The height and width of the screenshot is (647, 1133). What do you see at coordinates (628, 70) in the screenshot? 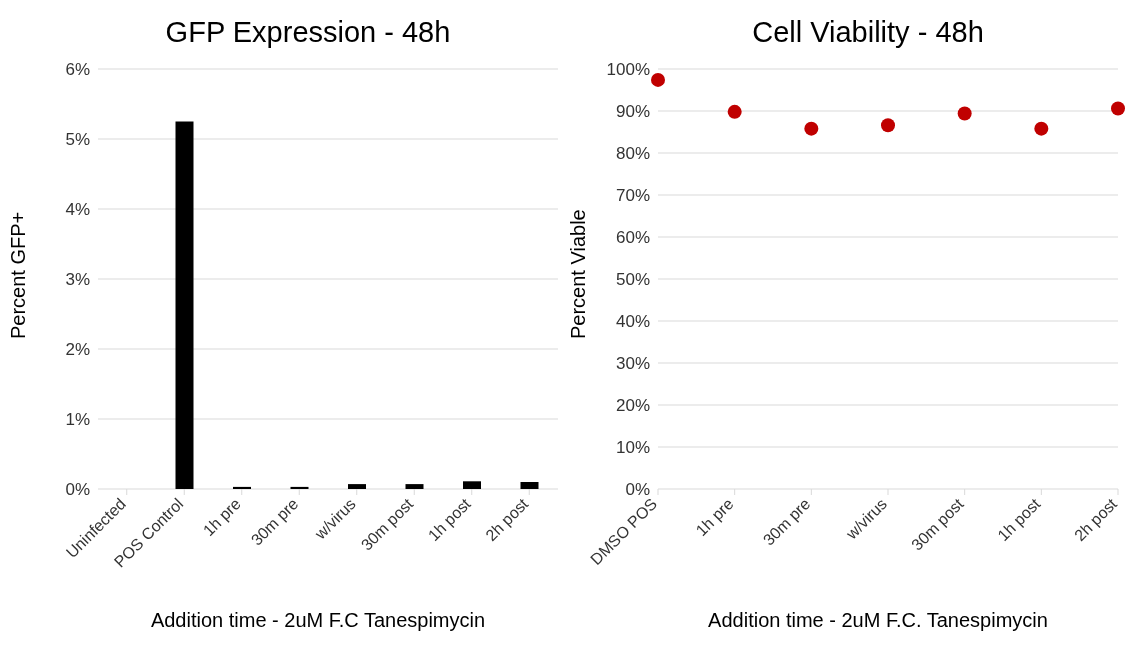
I see `y-tick-label: 100%` at bounding box center [628, 70].